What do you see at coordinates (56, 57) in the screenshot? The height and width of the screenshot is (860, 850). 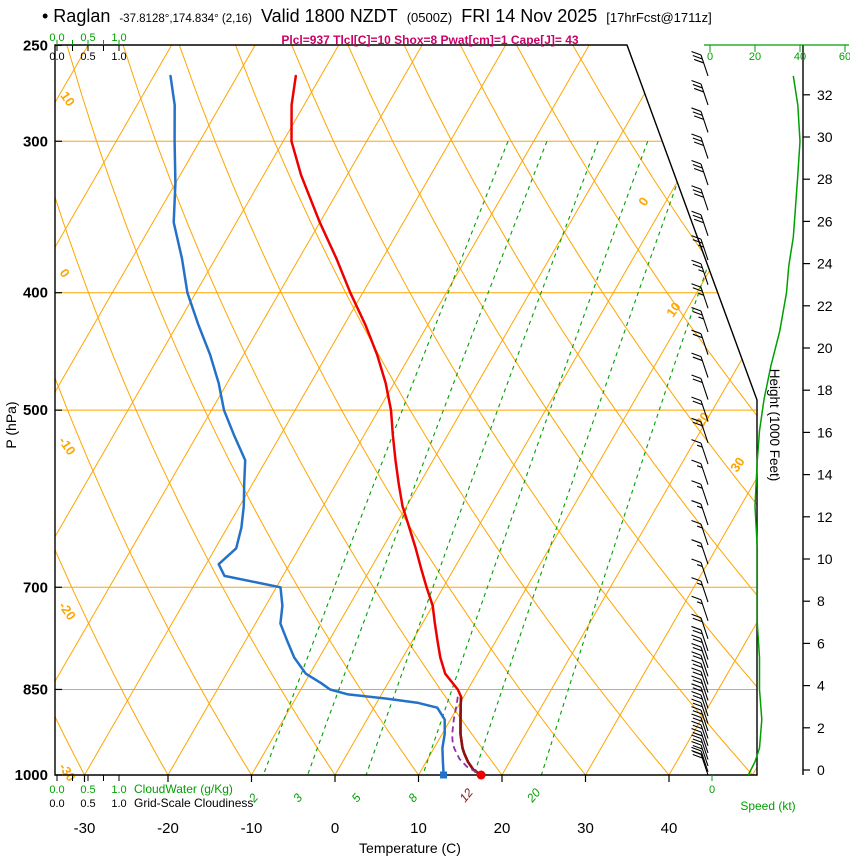 I see `cloudiness-top-tick-label: 0.0` at bounding box center [56, 57].